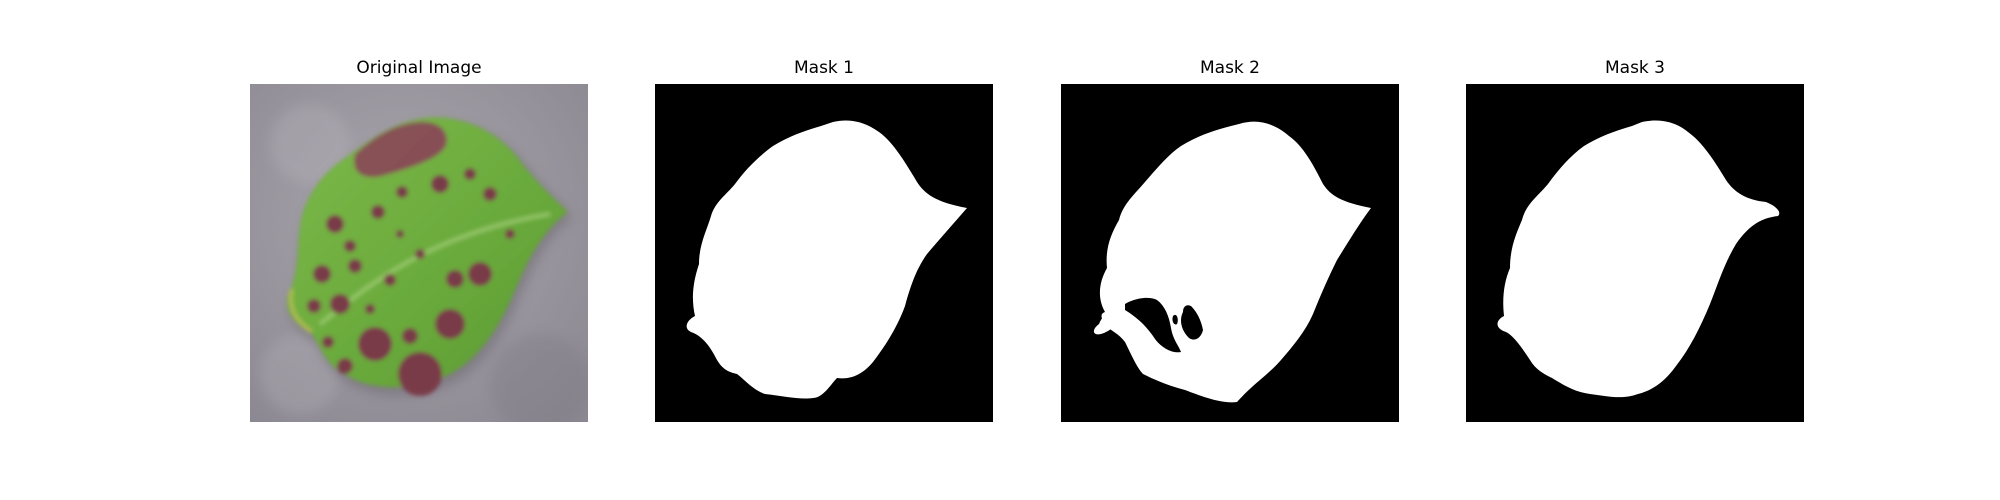  What do you see at coordinates (1229, 68) in the screenshot?
I see `mask-2-title: Mask 2` at bounding box center [1229, 68].